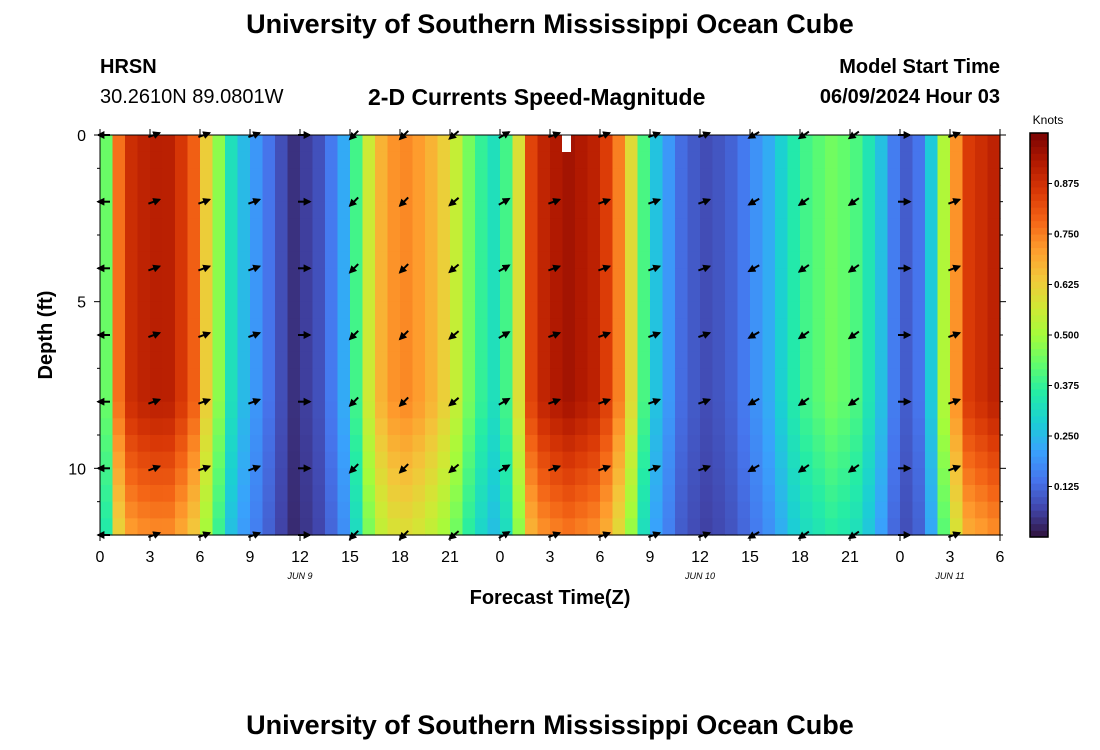  I want to click on surface-marker, so click(566, 143).